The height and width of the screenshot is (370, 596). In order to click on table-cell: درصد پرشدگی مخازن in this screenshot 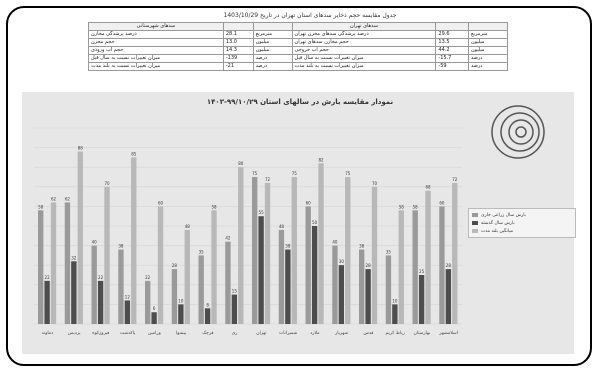, I will do `click(156, 34)`.